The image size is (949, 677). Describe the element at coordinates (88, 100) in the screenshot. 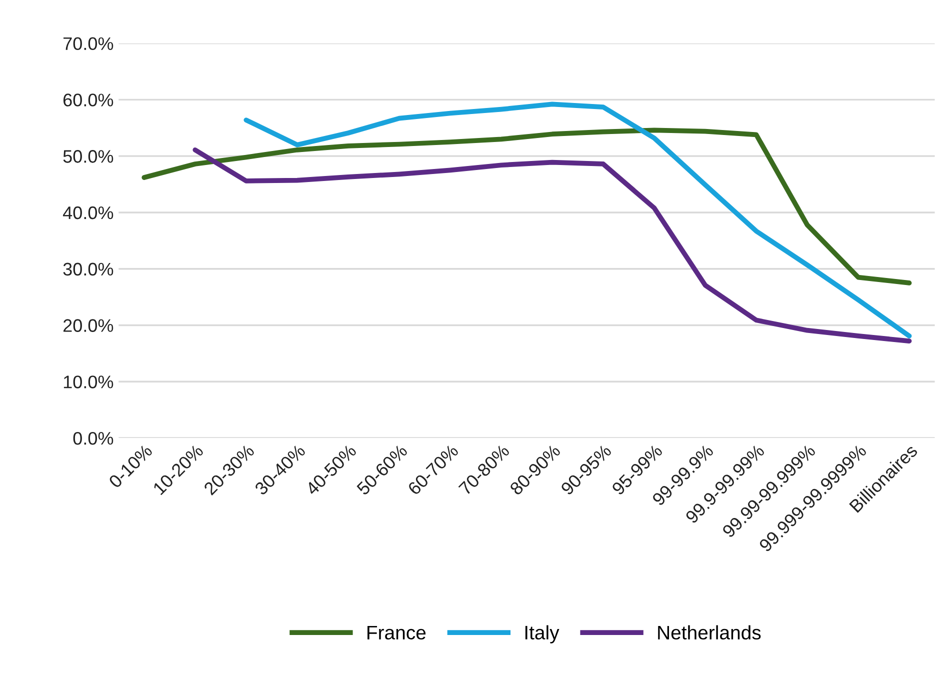

I see `y-tick-label: 60.0%` at that location.